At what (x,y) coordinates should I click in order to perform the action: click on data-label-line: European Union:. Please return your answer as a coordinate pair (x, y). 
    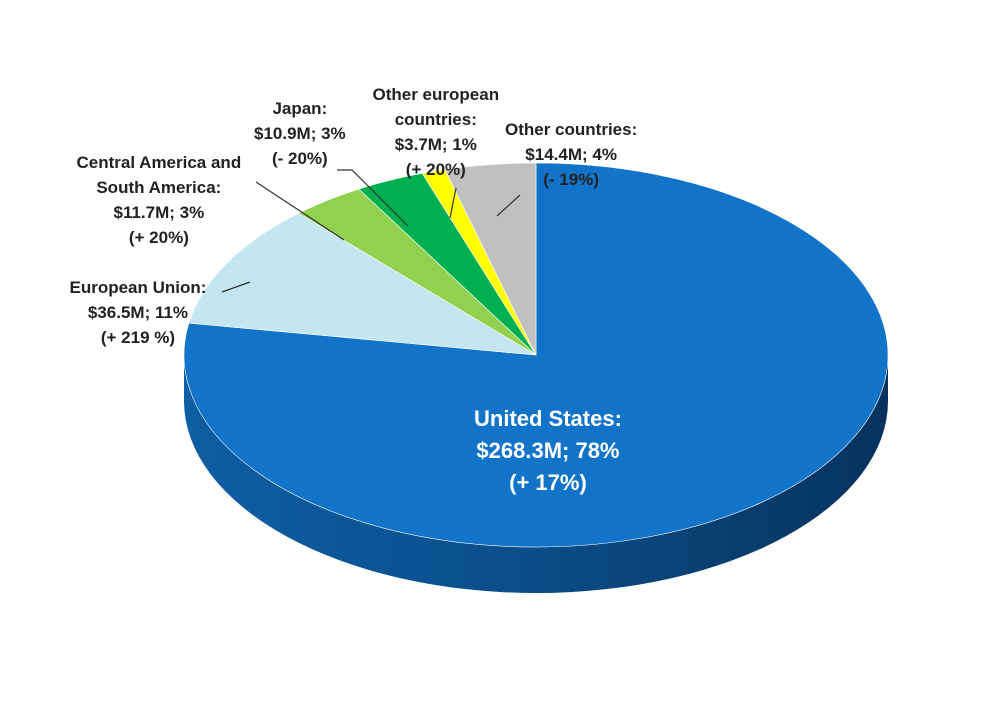
    Looking at the image, I should click on (138, 287).